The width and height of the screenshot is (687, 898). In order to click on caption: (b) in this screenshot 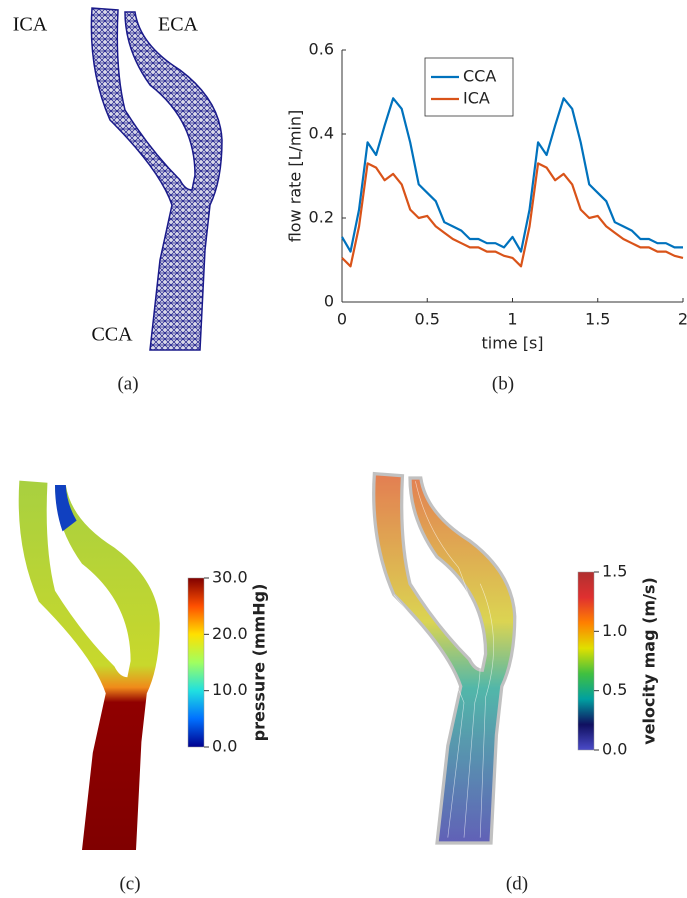, I will do `click(503, 383)`.